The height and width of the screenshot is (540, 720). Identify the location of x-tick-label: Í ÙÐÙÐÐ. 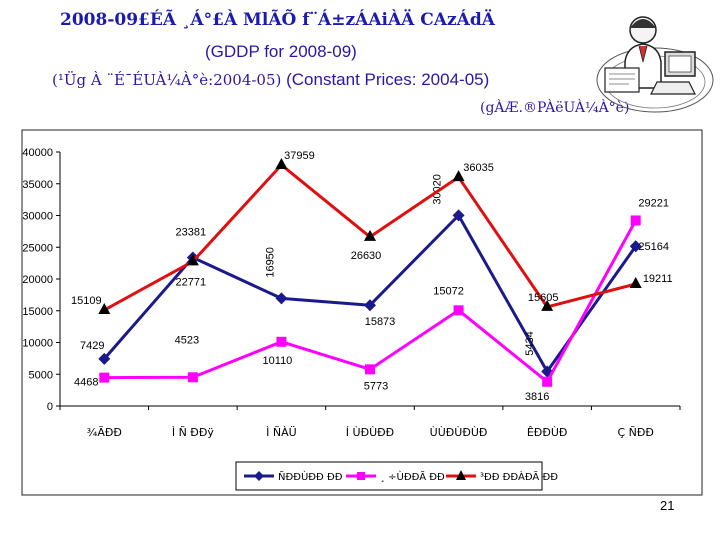
(370, 432).